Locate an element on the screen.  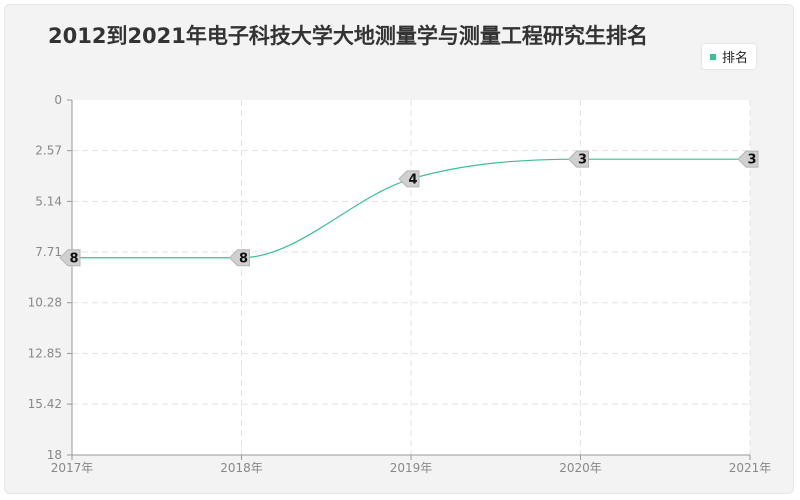
legend-label: 排名 is located at coordinates (734, 58).